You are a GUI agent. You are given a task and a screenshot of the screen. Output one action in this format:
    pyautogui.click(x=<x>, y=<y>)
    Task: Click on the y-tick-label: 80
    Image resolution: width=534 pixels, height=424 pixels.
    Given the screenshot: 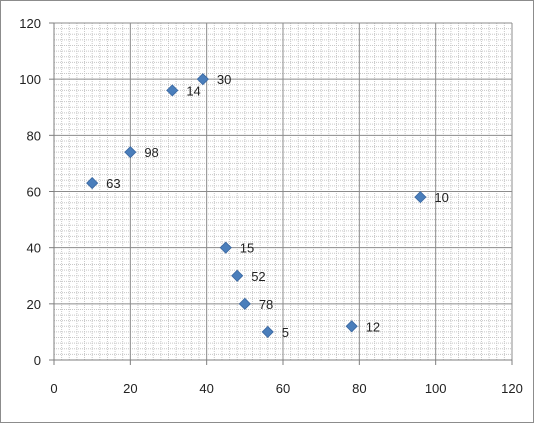 What is the action you would take?
    pyautogui.click(x=34, y=135)
    